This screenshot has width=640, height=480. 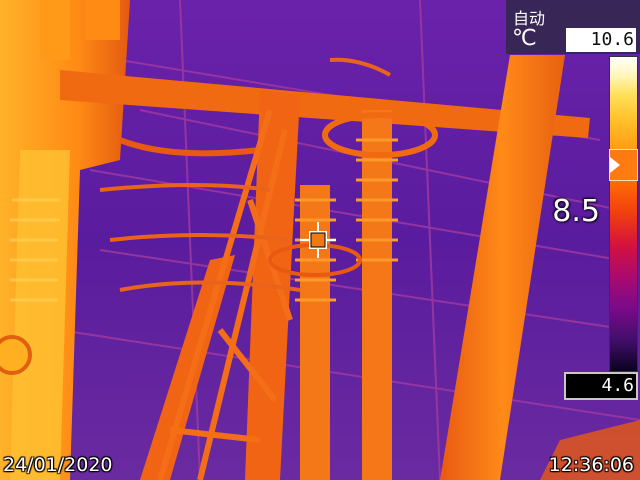 What do you see at coordinates (591, 465) in the screenshot?
I see `capture-time: 12:36:06` at bounding box center [591, 465].